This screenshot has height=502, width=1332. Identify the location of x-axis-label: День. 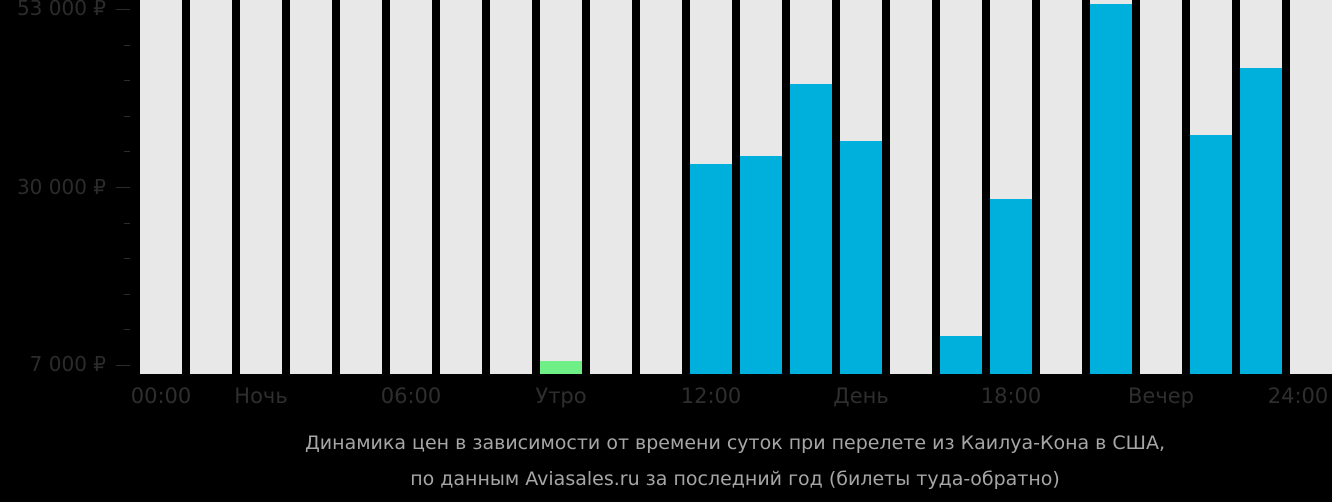
(861, 396).